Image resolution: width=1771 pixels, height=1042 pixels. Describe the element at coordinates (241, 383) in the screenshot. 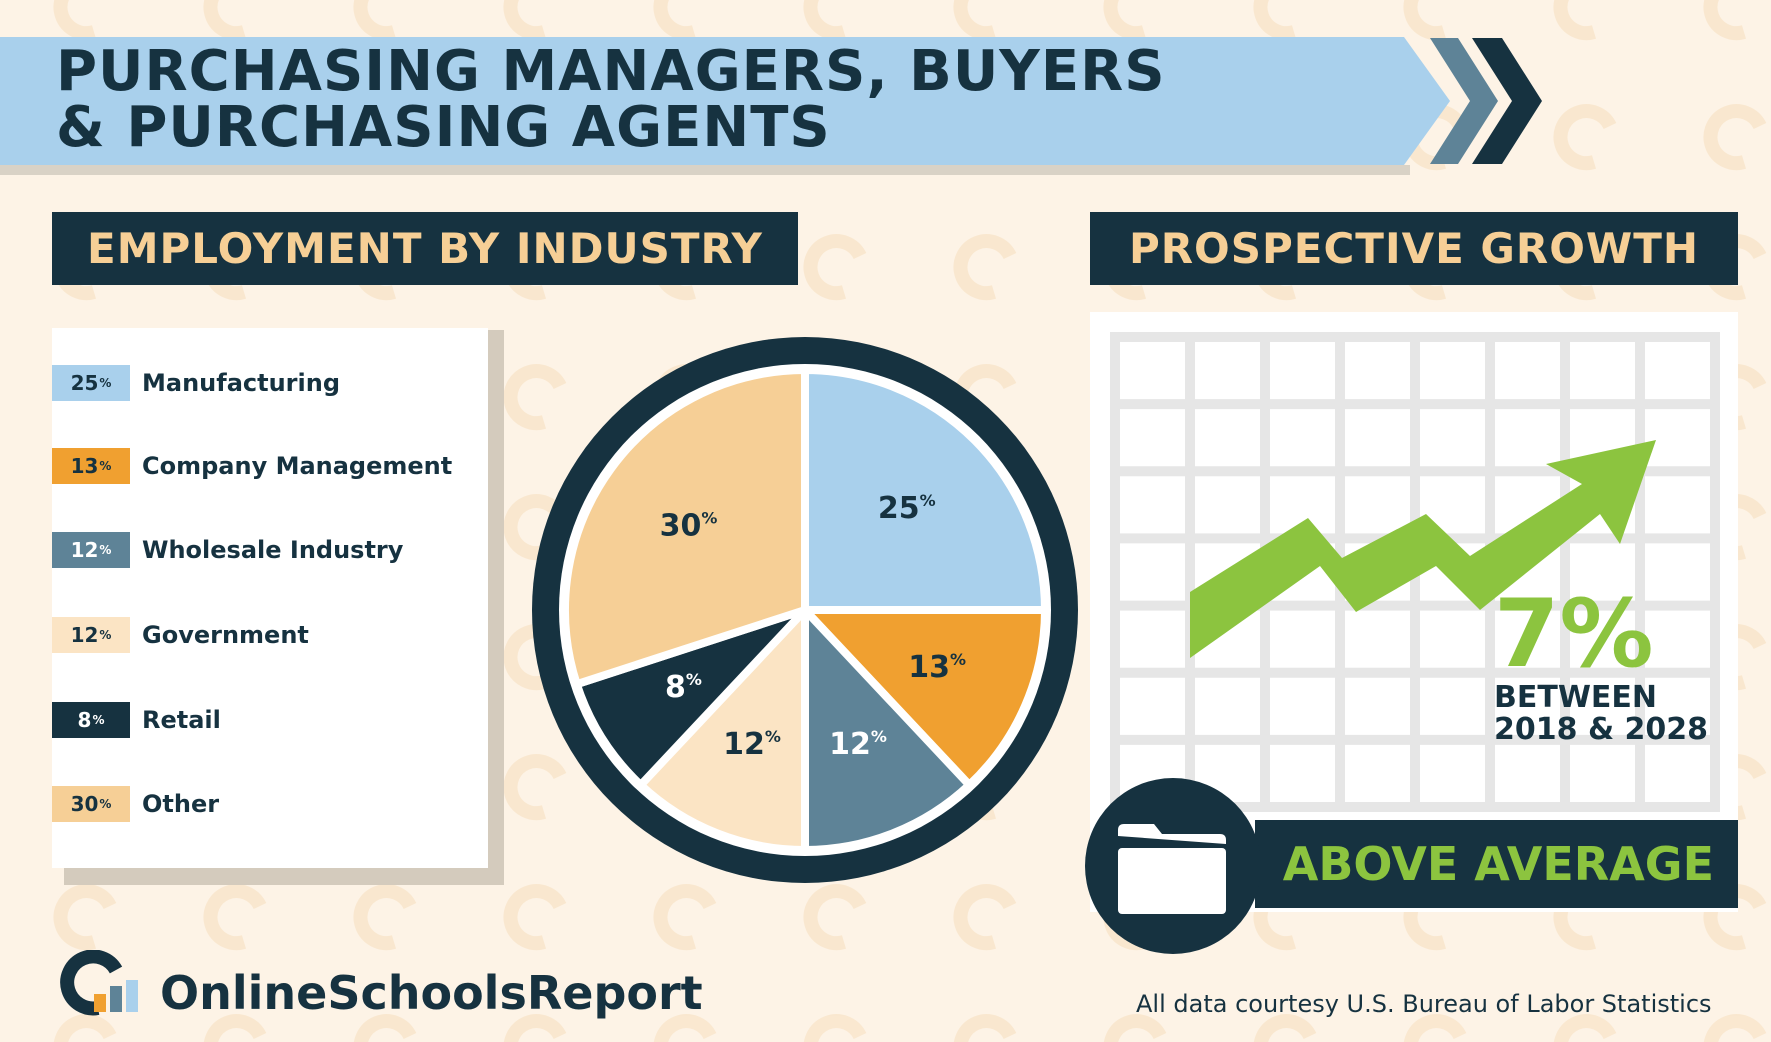

I see `legend-label: Manufacturing` at that location.